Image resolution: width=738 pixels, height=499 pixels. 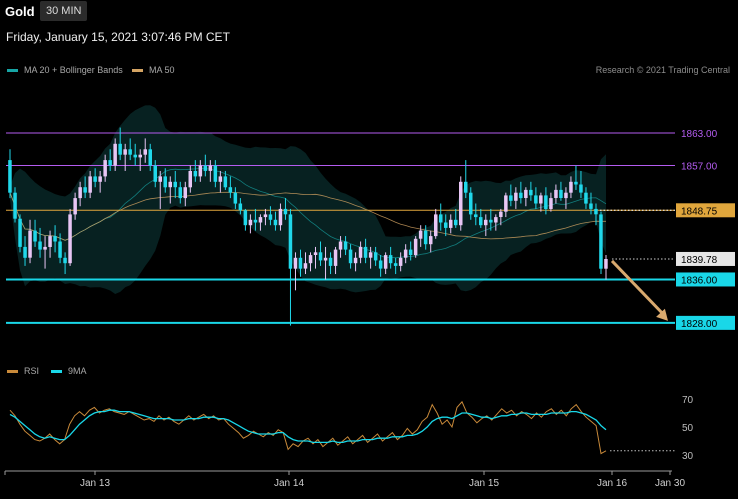 I want to click on timeframe-button: 30 MIN, so click(x=64, y=11).